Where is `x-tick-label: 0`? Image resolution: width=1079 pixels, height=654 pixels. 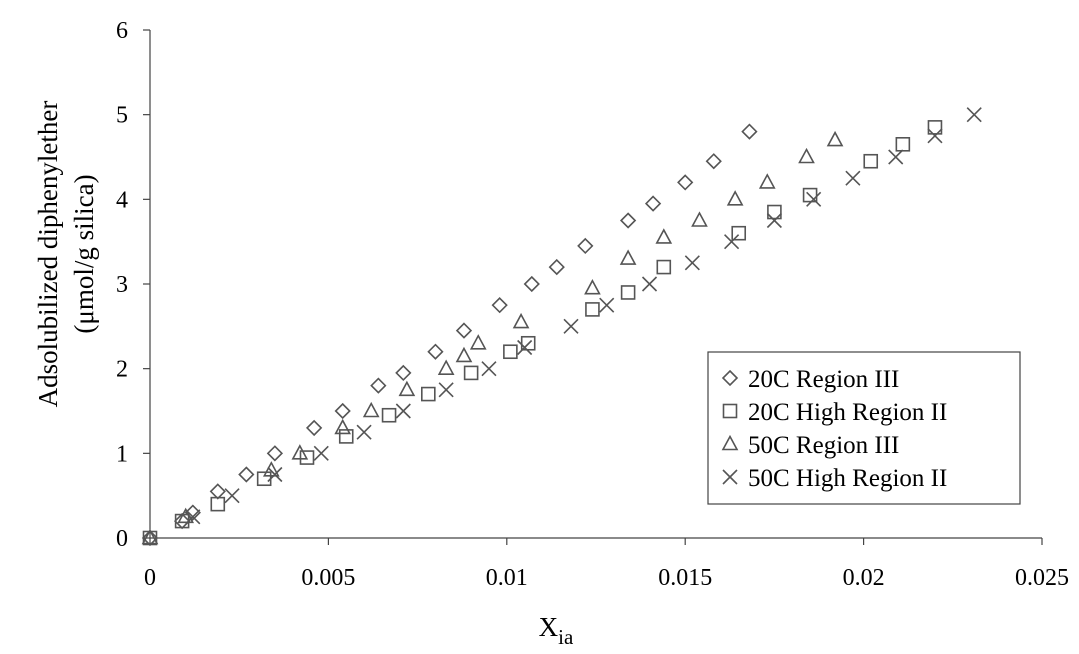 x-tick-label: 0 is located at coordinates (150, 578).